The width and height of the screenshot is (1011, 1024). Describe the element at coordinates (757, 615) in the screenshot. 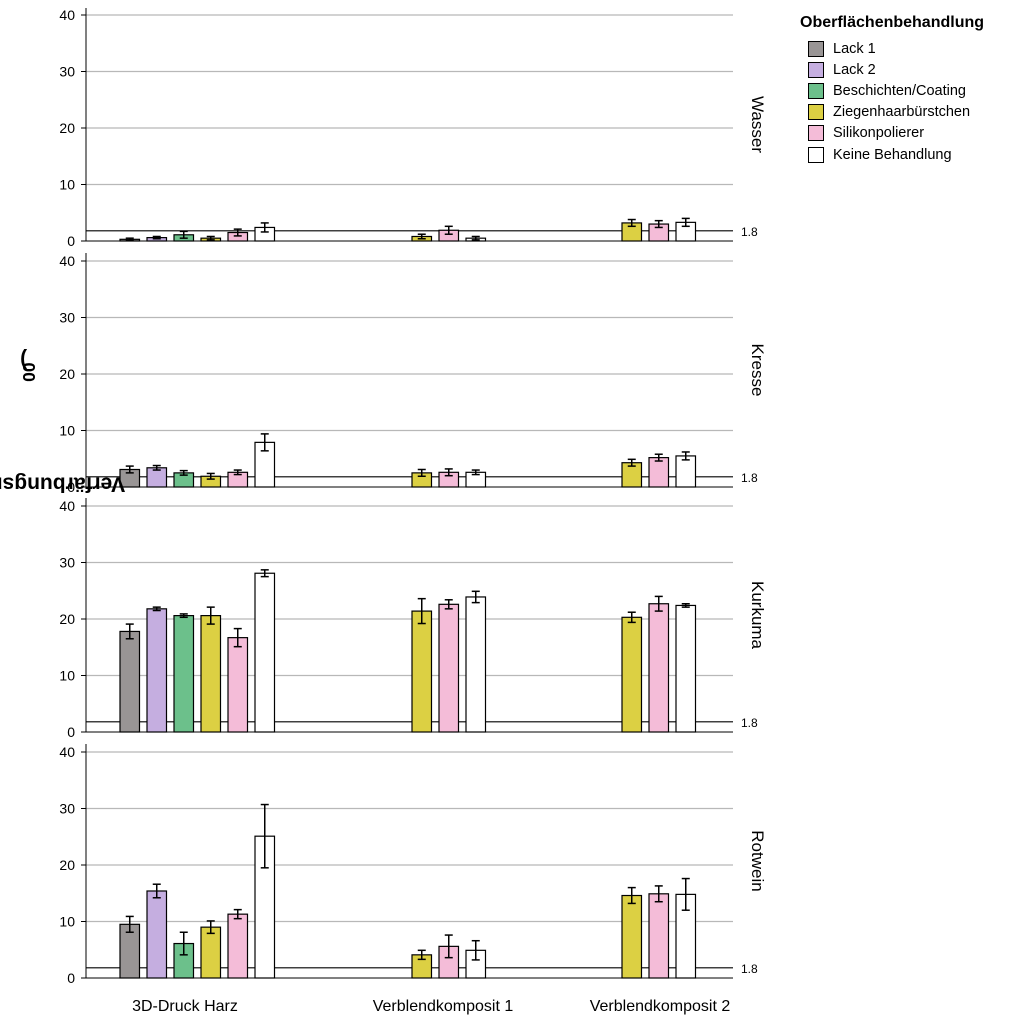

I see `panel-label: Kurkuma` at that location.